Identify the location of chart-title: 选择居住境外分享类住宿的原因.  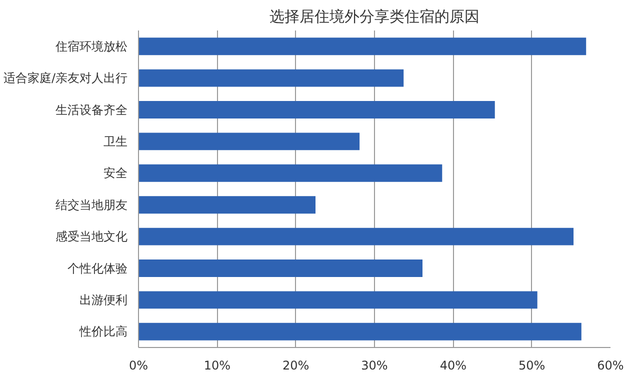
(375, 17).